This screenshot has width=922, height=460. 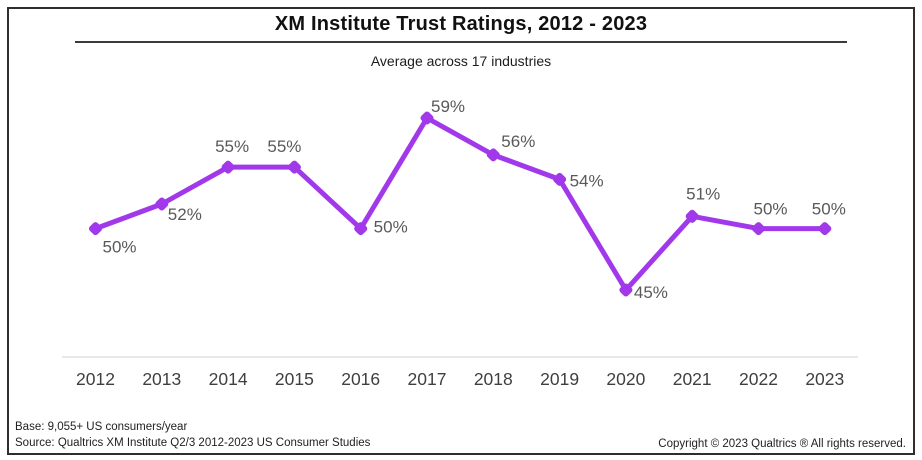 What do you see at coordinates (824, 379) in the screenshot?
I see `x-axis-tick-label: 2023` at bounding box center [824, 379].